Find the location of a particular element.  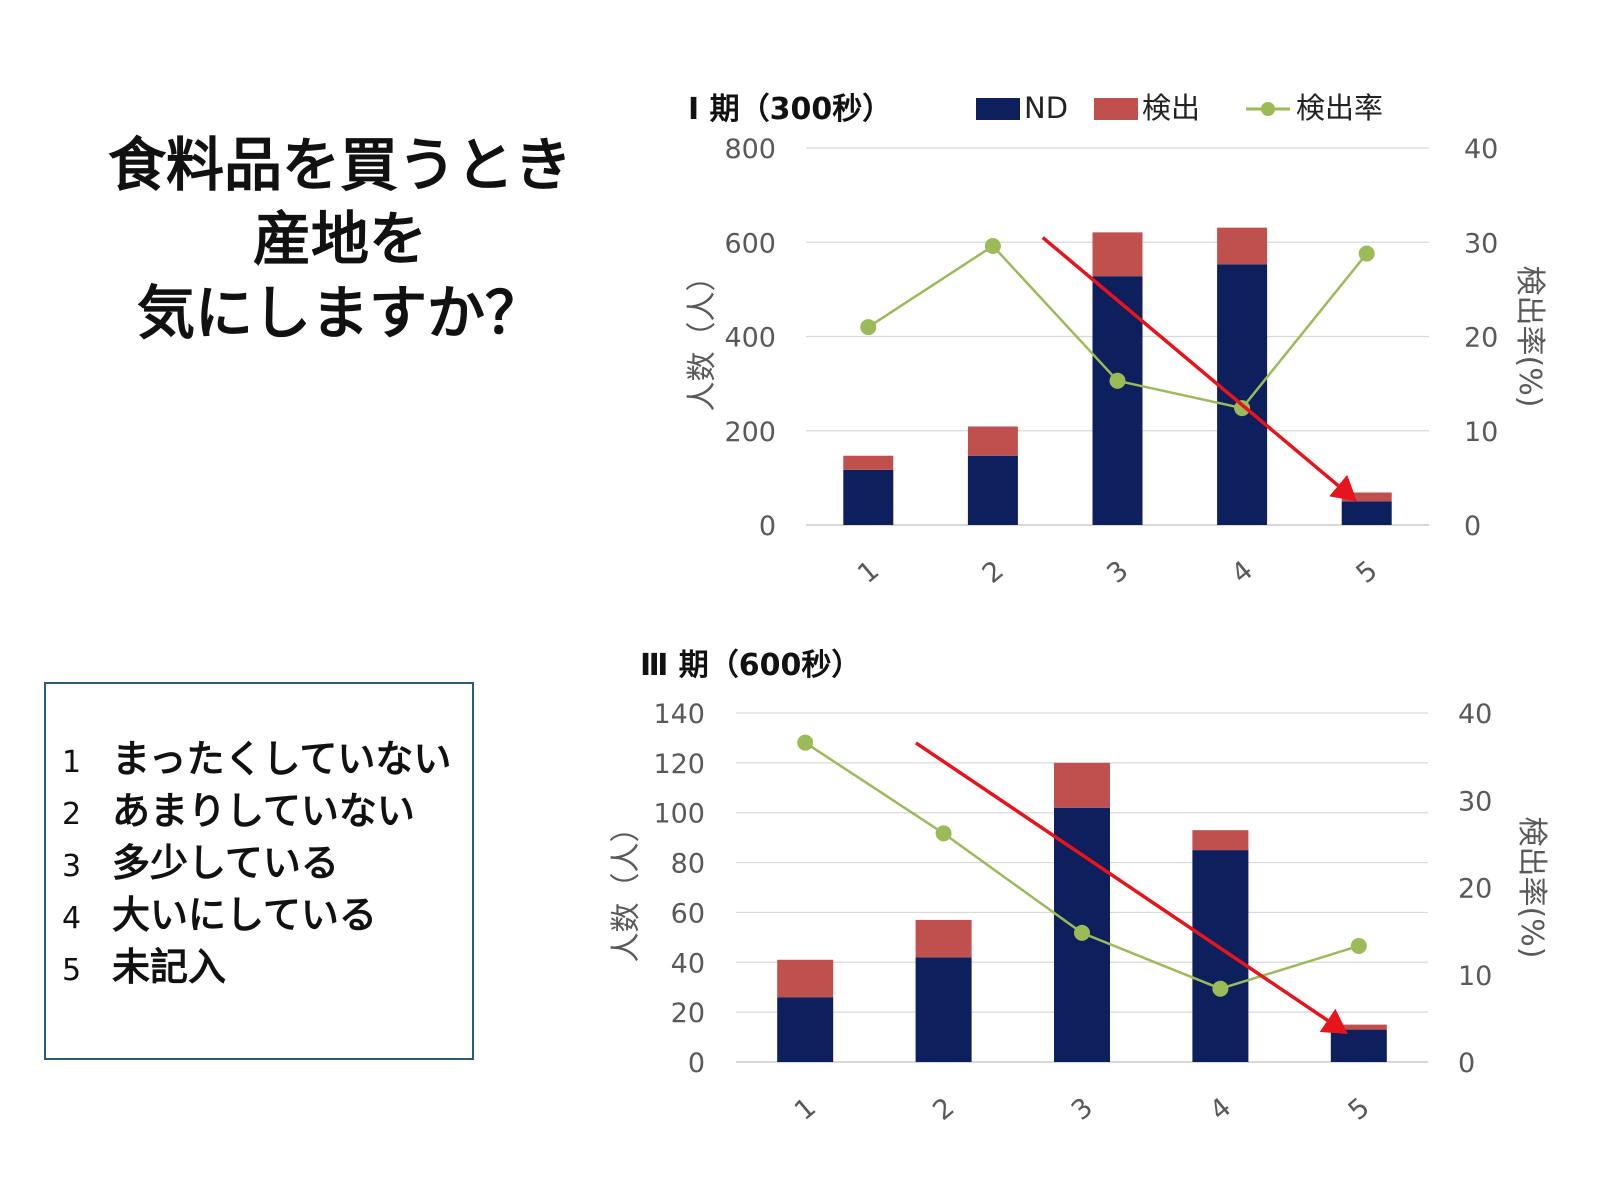

answer-option-2: 2 あまりしていない is located at coordinates (238, 807).